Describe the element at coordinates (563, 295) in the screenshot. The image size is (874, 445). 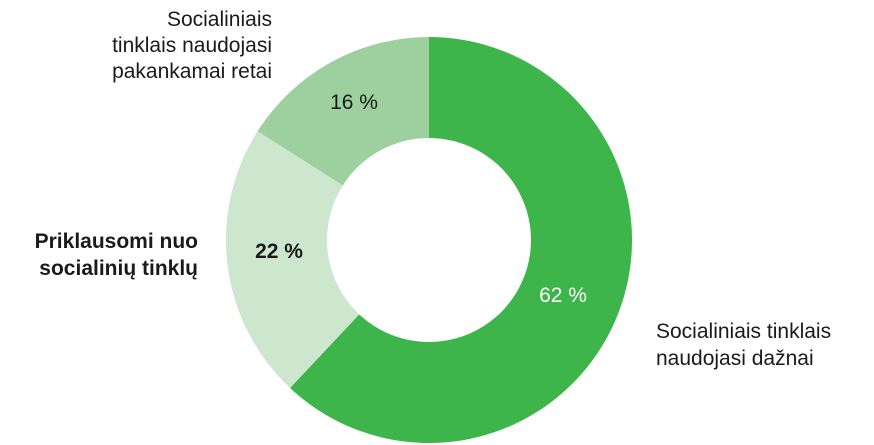
I see `slice-value-label-1: 62 %` at that location.